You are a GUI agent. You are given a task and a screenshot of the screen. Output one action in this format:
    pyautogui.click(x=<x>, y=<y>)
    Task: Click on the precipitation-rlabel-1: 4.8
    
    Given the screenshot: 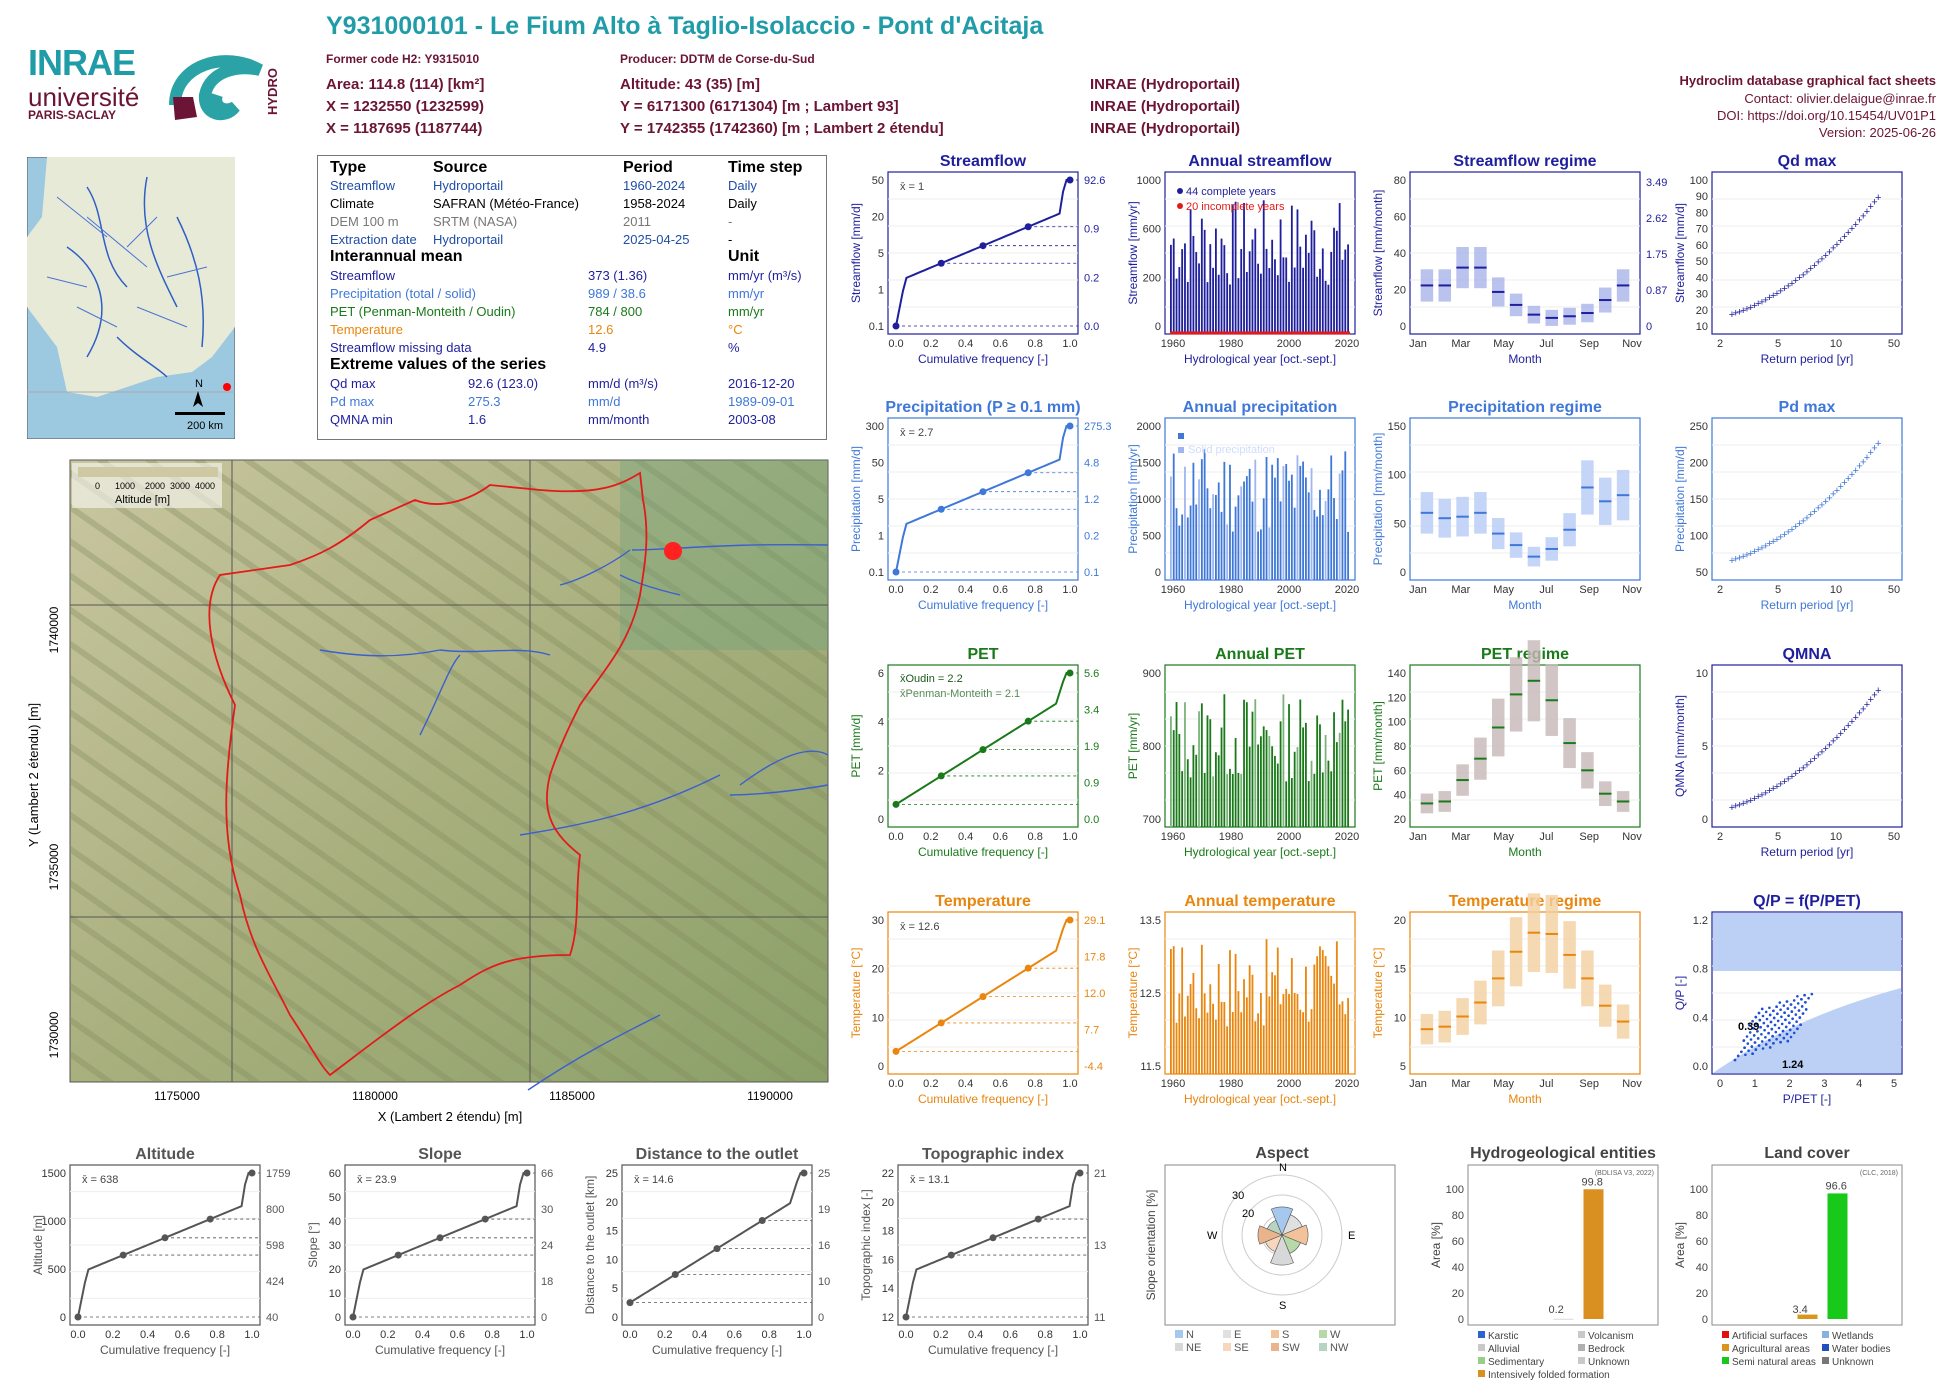 What is the action you would take?
    pyautogui.click(x=1091, y=464)
    